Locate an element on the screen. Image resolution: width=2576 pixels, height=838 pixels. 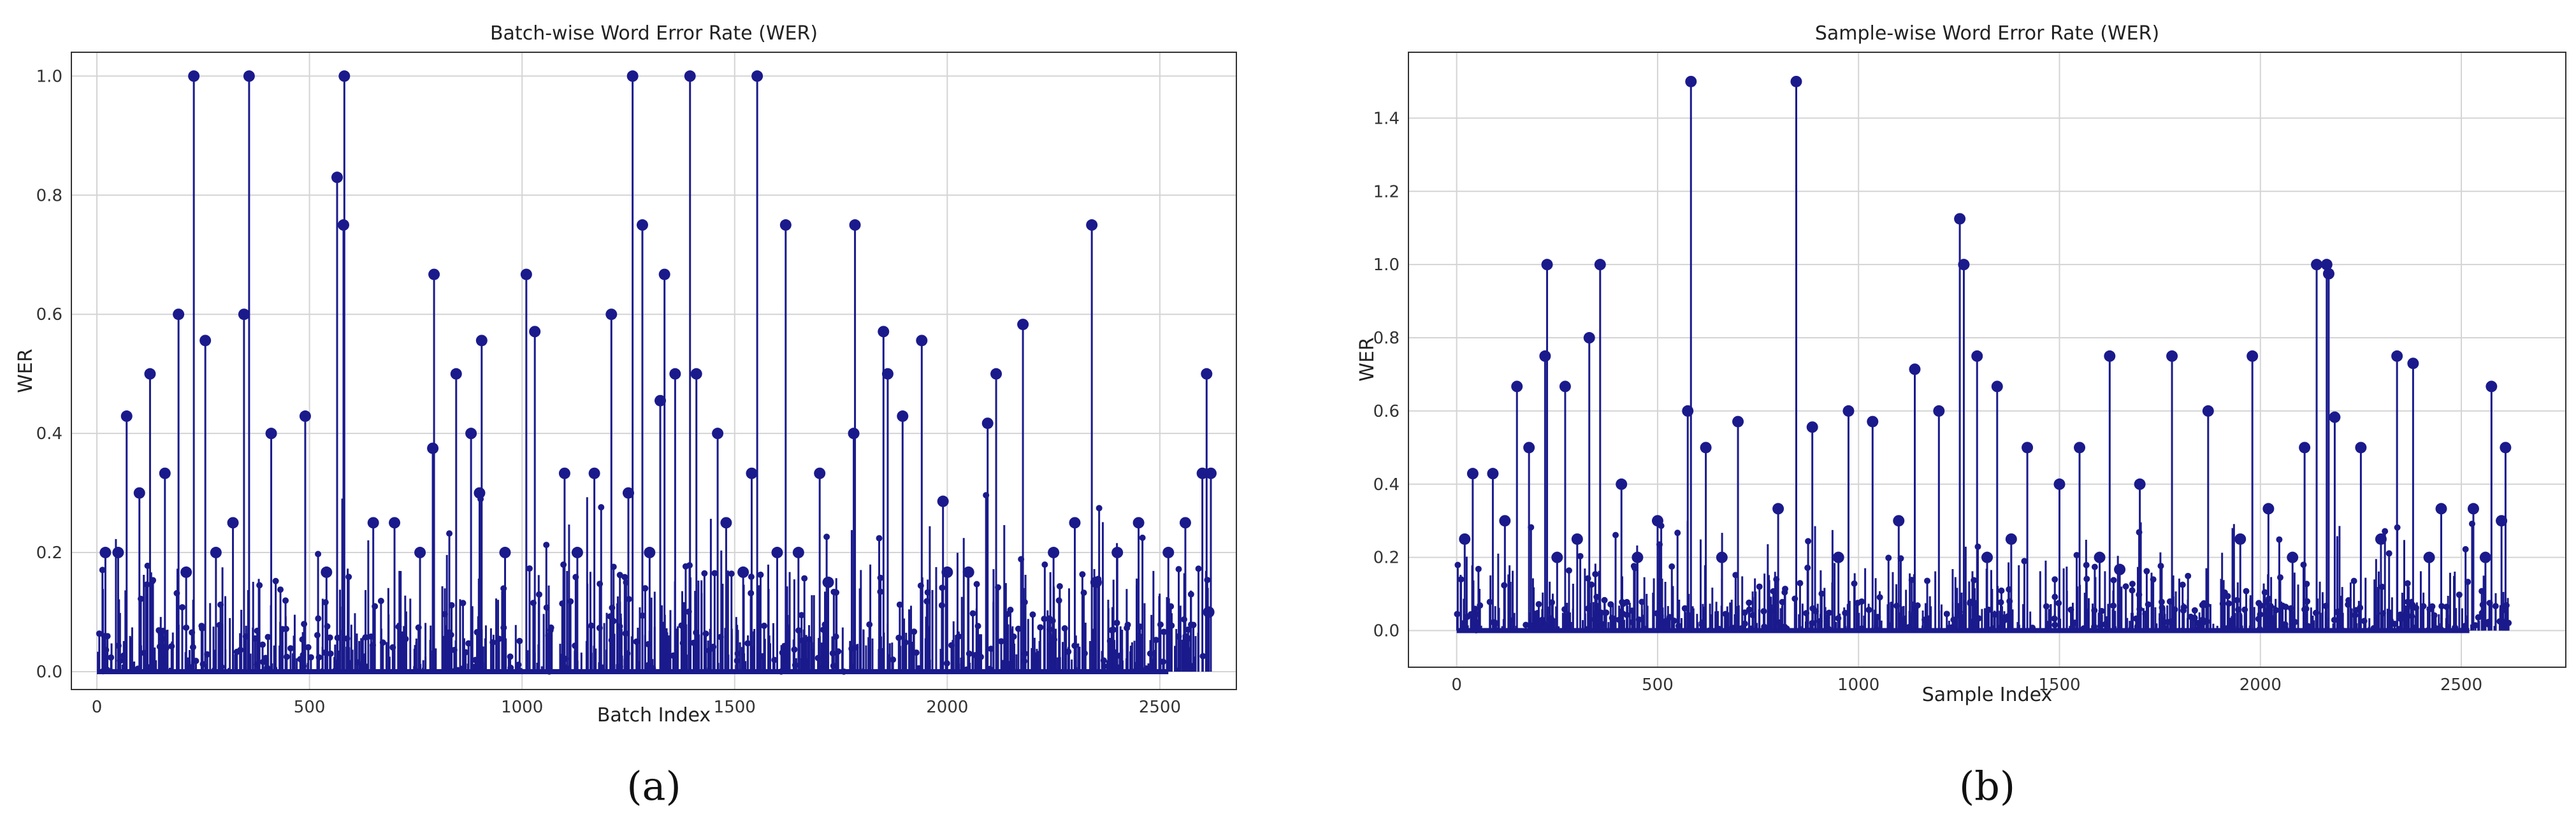
x-tick-label: 1500 is located at coordinates (2059, 685).